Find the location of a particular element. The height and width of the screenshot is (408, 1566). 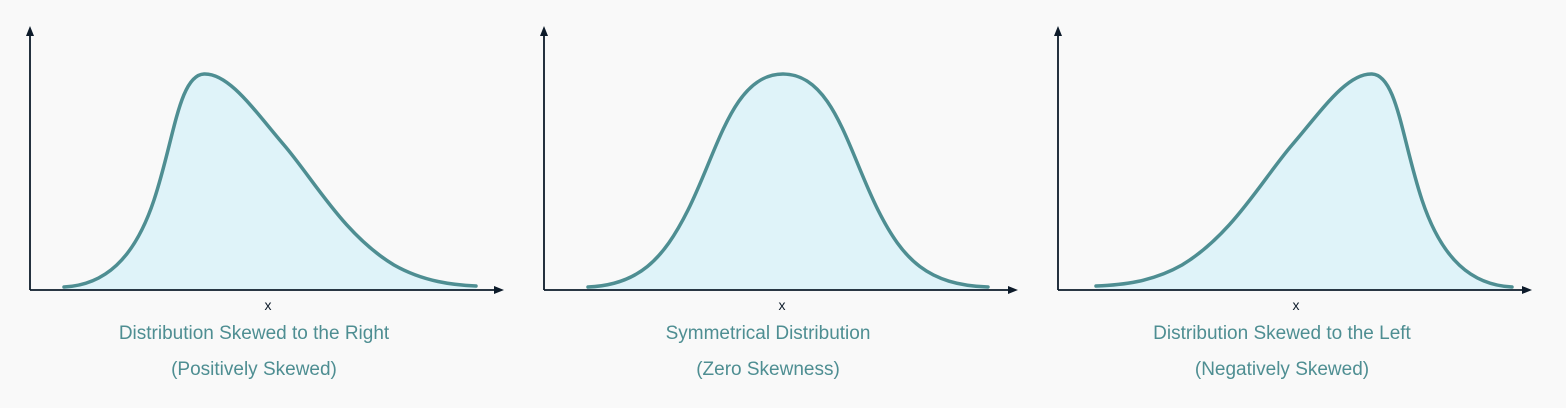

panel-title: Distribution Skewed to the Left is located at coordinates (1282, 333).